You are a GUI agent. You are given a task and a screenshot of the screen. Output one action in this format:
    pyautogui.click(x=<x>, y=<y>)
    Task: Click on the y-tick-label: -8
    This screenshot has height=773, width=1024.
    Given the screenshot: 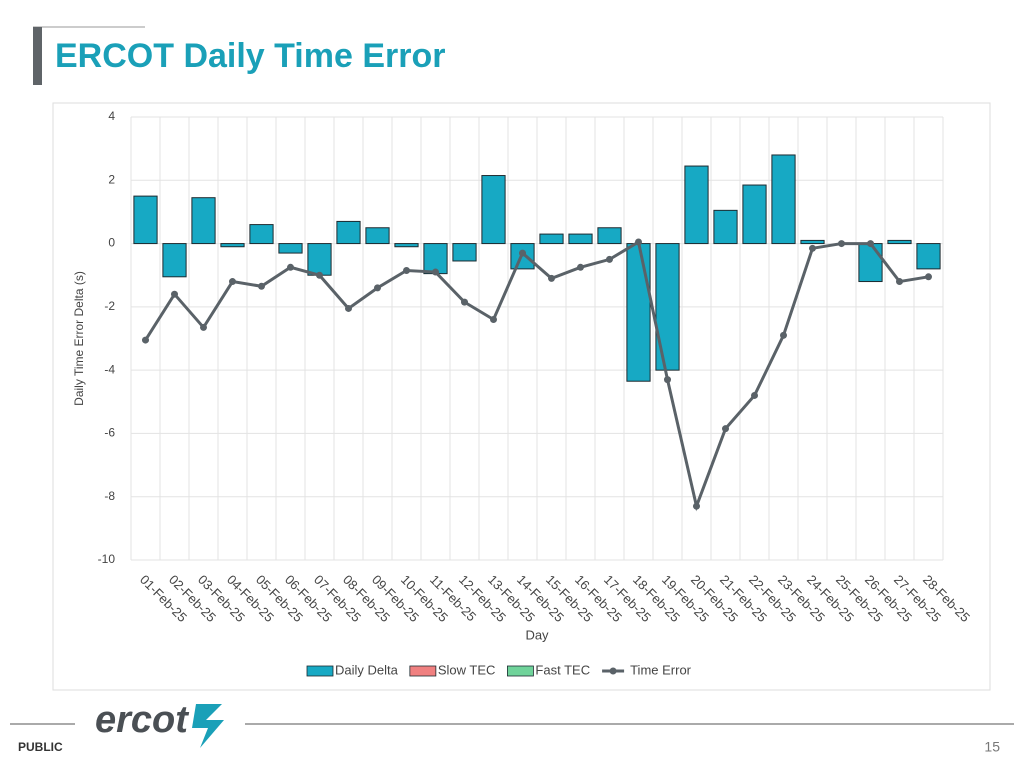 What is the action you would take?
    pyautogui.click(x=109, y=496)
    